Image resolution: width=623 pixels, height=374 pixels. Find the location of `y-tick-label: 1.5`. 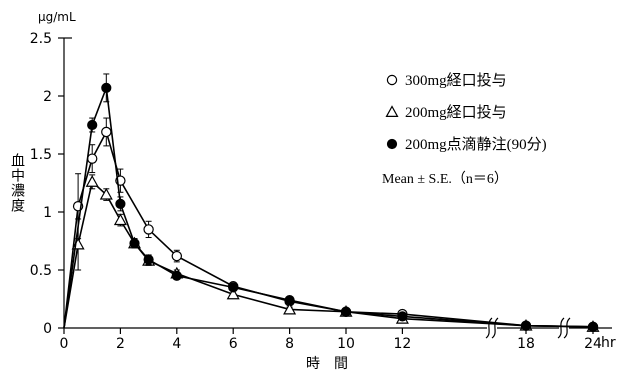

y-tick-label: 1.5 is located at coordinates (41, 155).